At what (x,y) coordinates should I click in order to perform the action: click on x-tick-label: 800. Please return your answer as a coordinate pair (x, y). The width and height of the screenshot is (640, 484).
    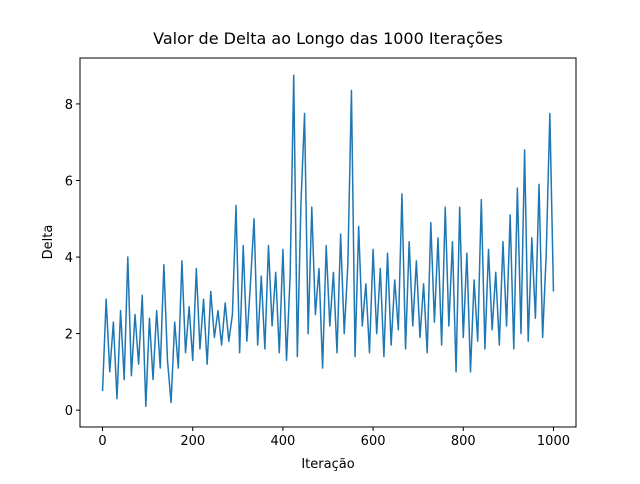
    Looking at the image, I should click on (463, 441).